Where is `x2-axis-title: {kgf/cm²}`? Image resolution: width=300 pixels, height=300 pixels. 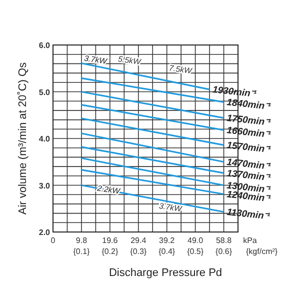
x2-axis-title: {kgf/cm²} is located at coordinates (262, 251).